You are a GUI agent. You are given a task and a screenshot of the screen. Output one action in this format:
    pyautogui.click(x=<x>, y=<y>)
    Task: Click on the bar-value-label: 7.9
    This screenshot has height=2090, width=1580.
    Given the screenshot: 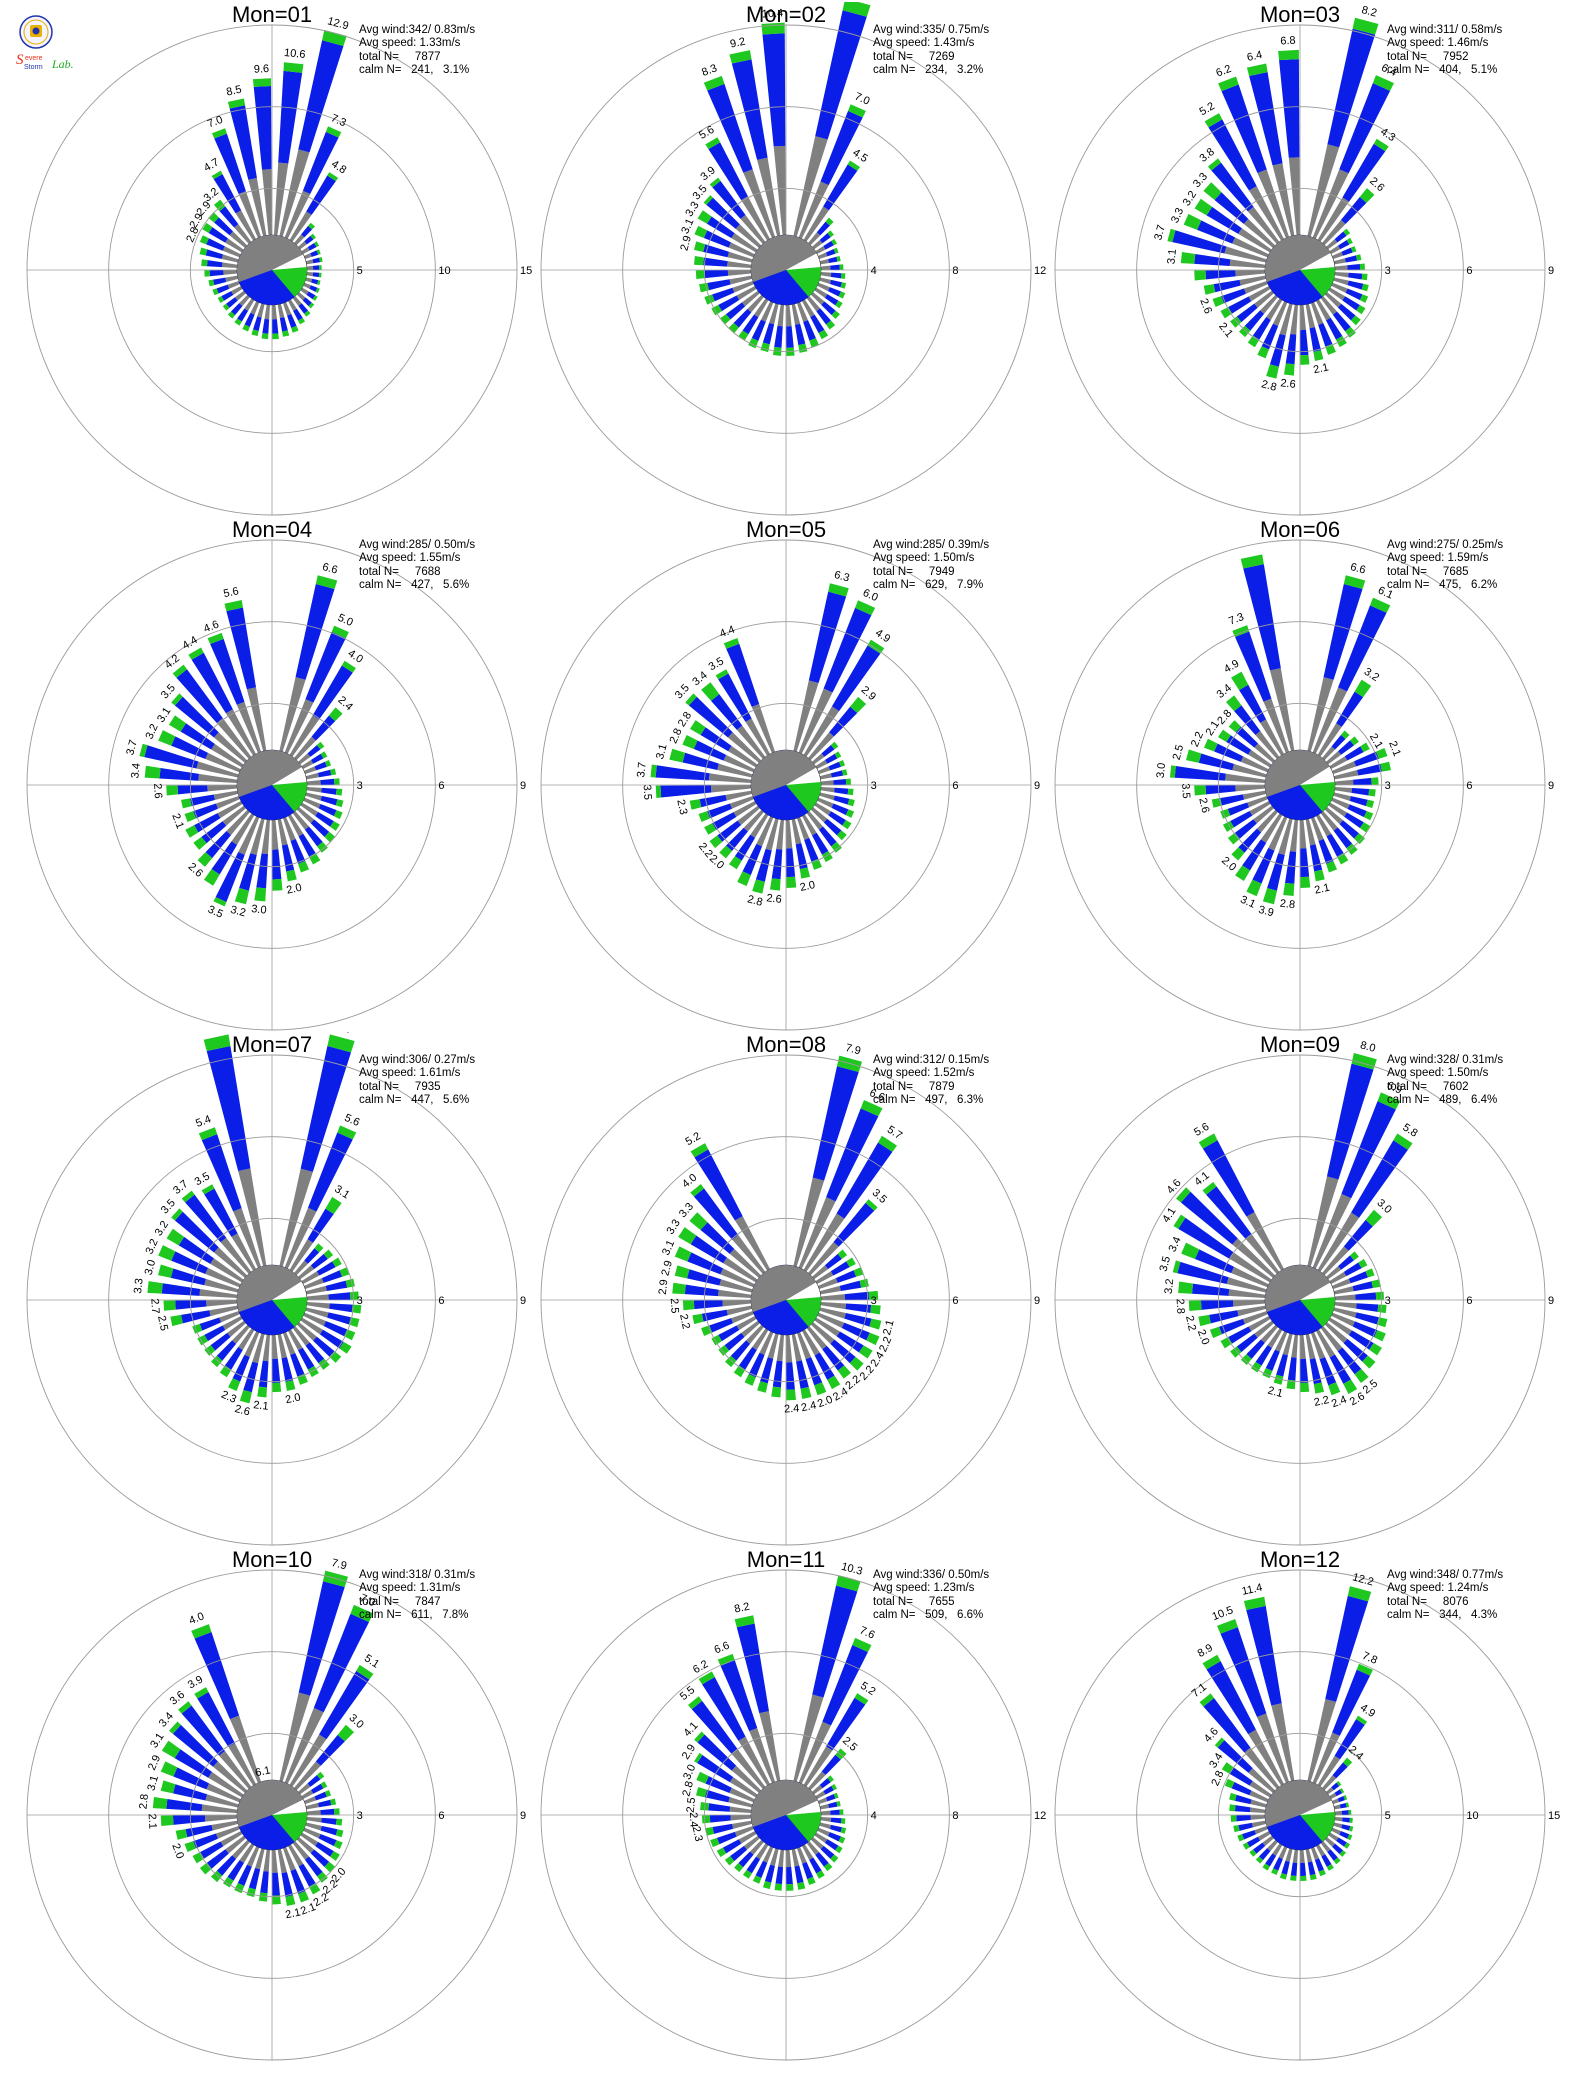 What is the action you would take?
    pyautogui.click(x=853, y=1050)
    